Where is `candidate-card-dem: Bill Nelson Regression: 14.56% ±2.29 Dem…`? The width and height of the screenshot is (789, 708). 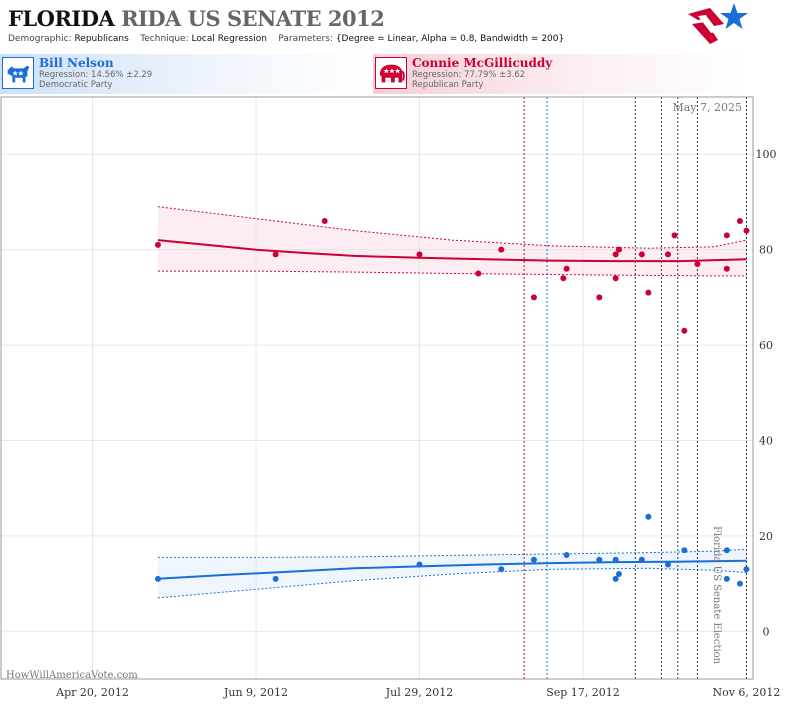
candidate-card-dem: Bill Nelson Regression: 14.56% ±2.29 Dem… is located at coordinates (186, 74).